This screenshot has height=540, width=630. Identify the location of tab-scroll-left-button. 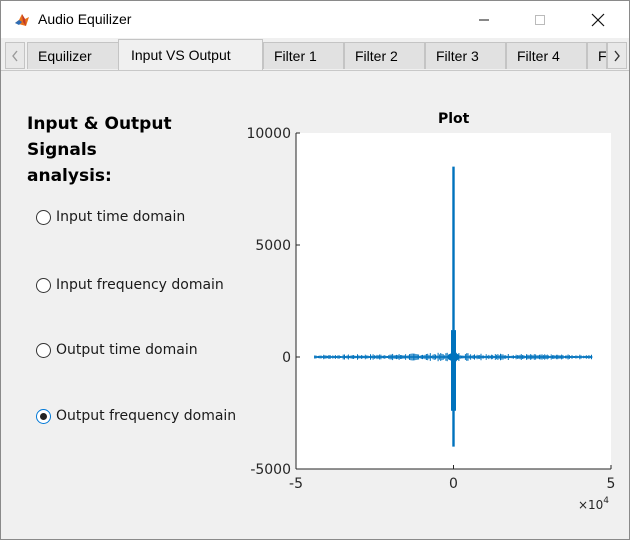
(15, 55).